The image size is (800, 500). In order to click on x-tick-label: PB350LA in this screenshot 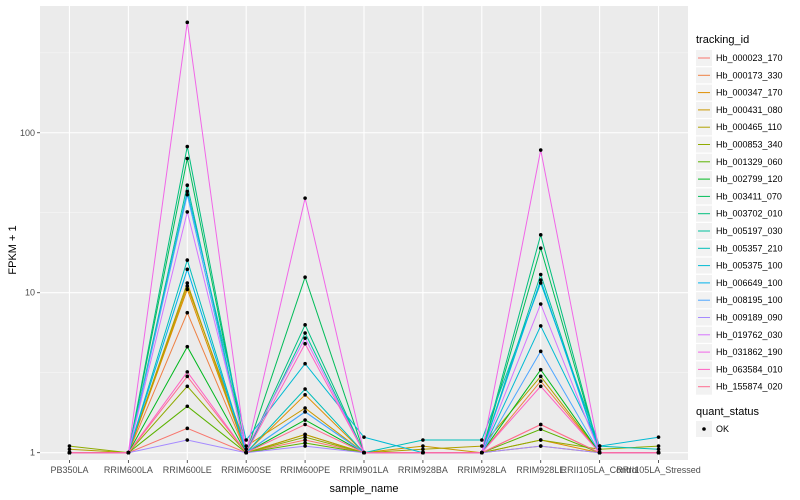, I will do `click(69, 470)`.